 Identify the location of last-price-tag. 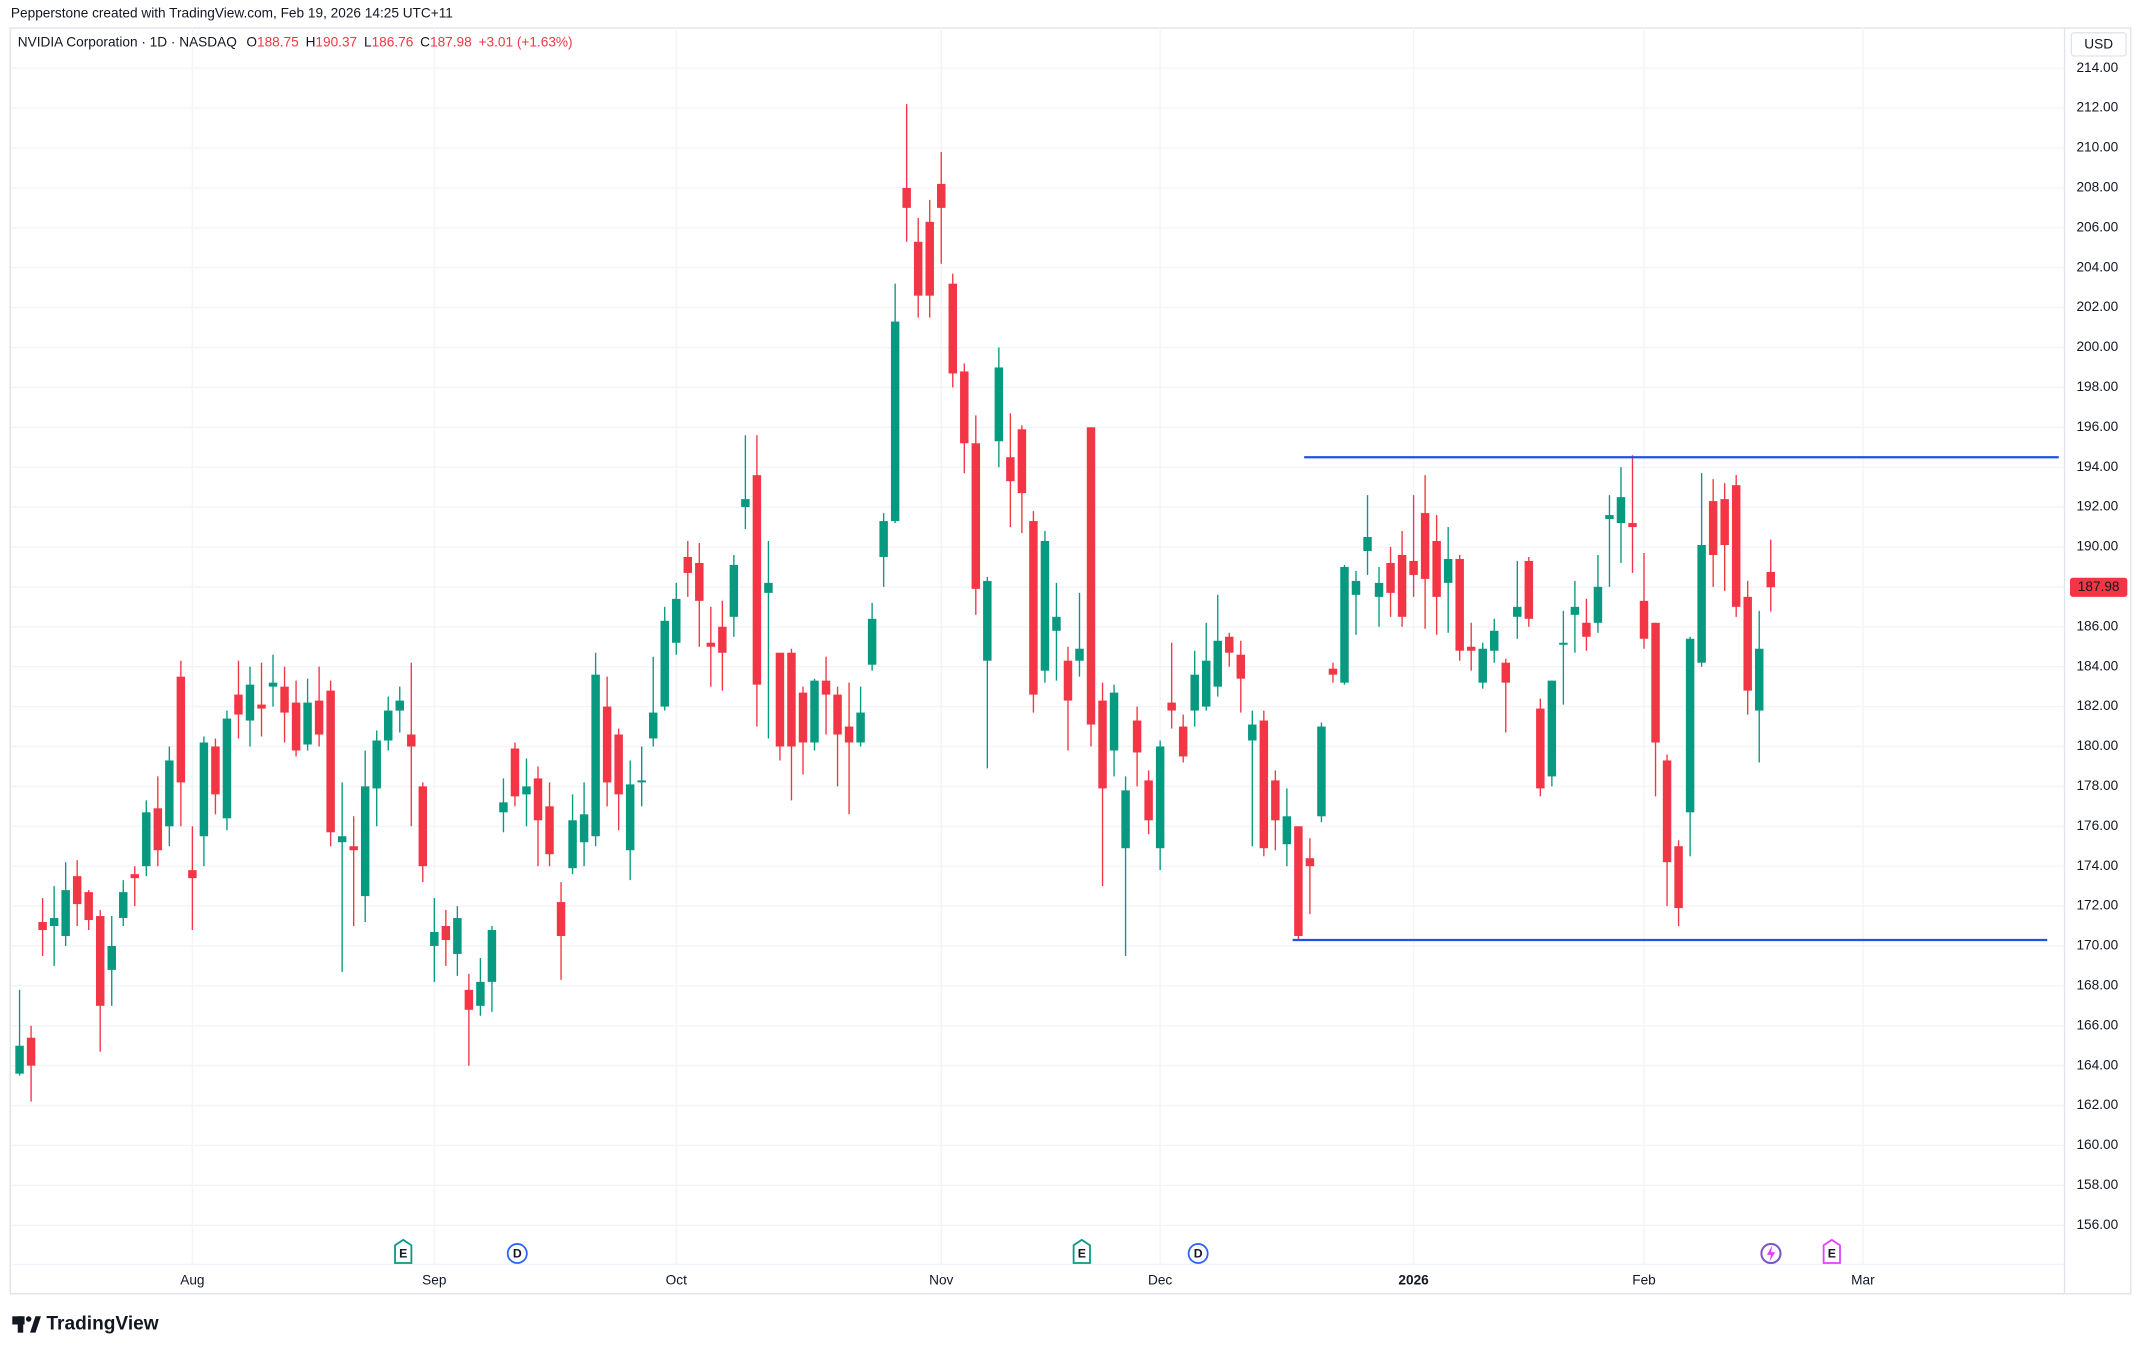
(2098, 587).